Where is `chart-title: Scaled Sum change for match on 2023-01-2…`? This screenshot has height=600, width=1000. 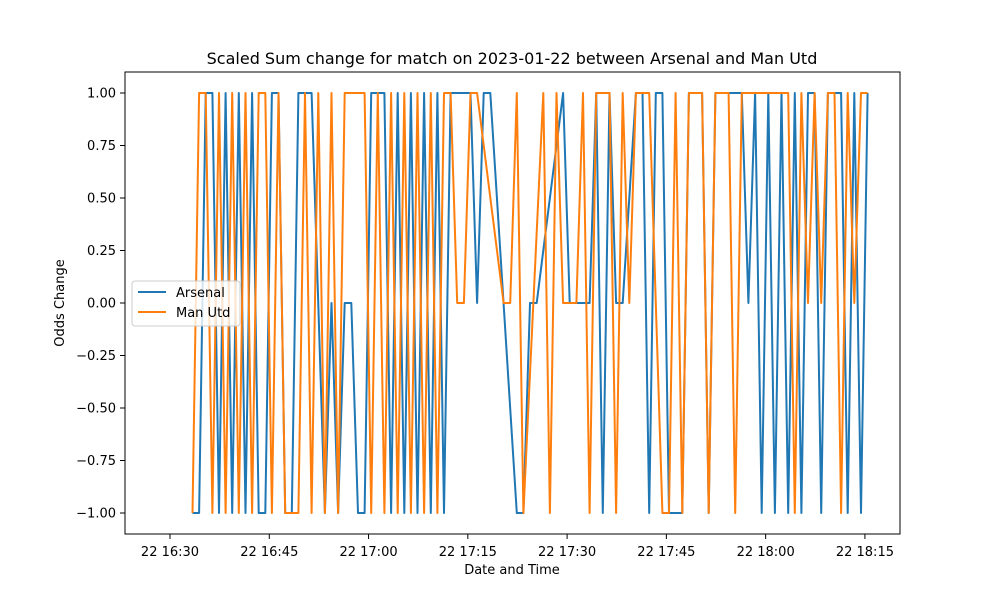 chart-title: Scaled Sum change for match on 2023-01-2… is located at coordinates (512, 58).